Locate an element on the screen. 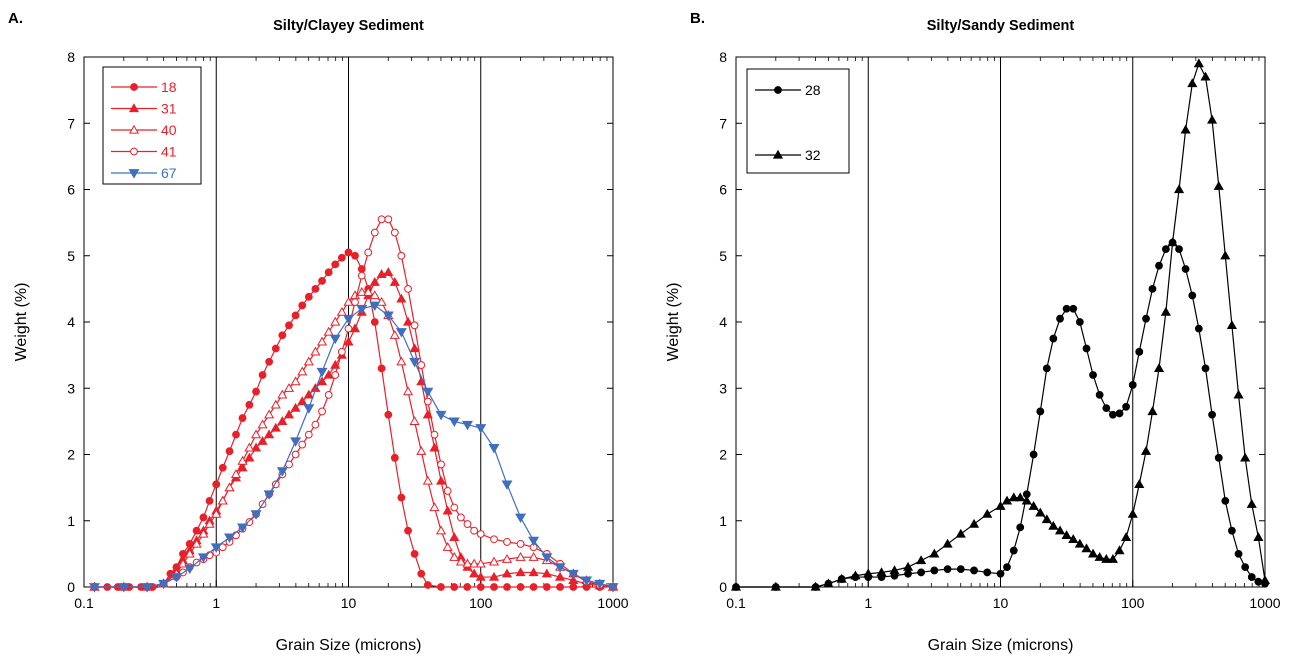 This screenshot has width=1293, height=660. panel-letter: A. is located at coordinates (15, 18).